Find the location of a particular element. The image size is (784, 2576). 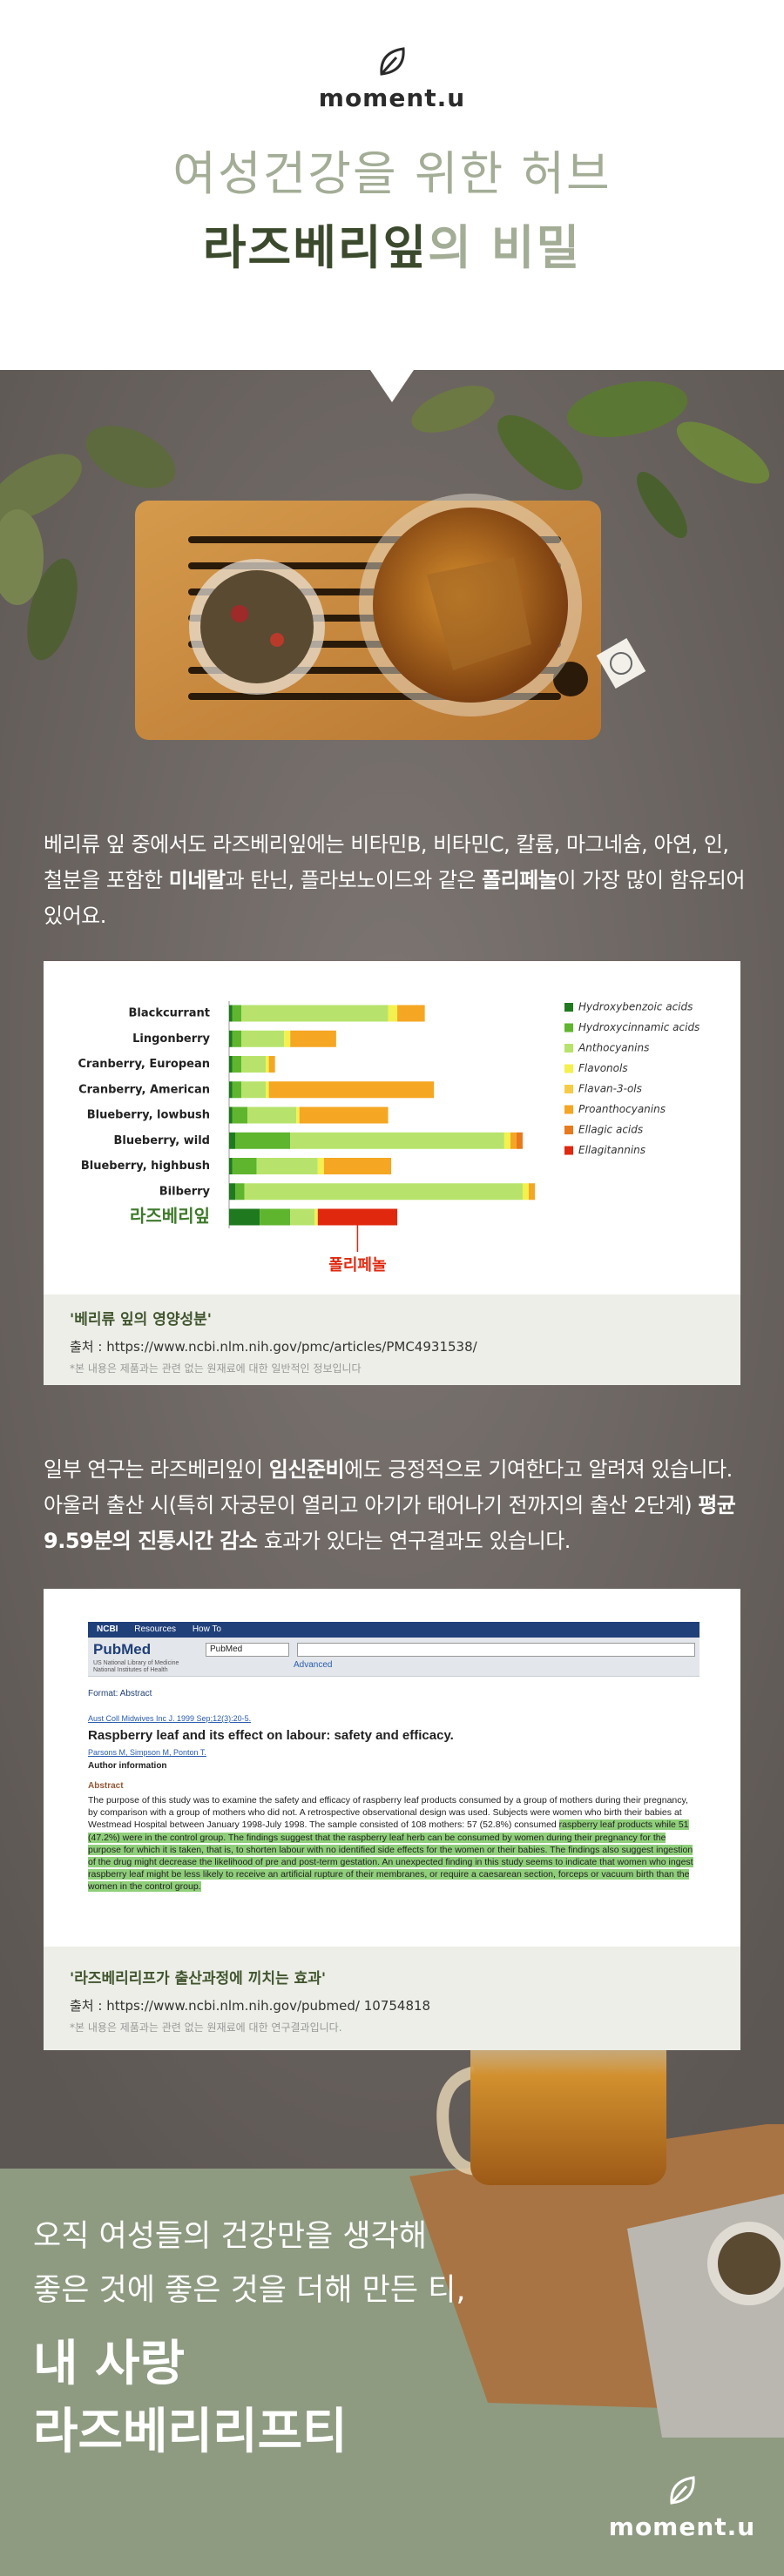

legend-label: Hydroxycinnamic acids is located at coordinates (639, 1027).